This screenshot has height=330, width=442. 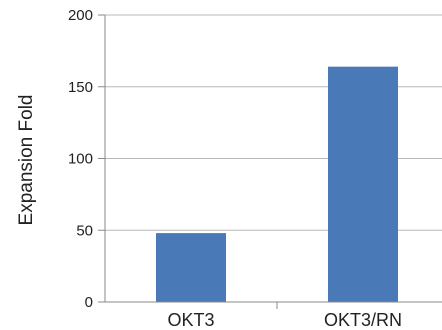 What do you see at coordinates (190, 320) in the screenshot?
I see `x-tick-label: OKT3` at bounding box center [190, 320].